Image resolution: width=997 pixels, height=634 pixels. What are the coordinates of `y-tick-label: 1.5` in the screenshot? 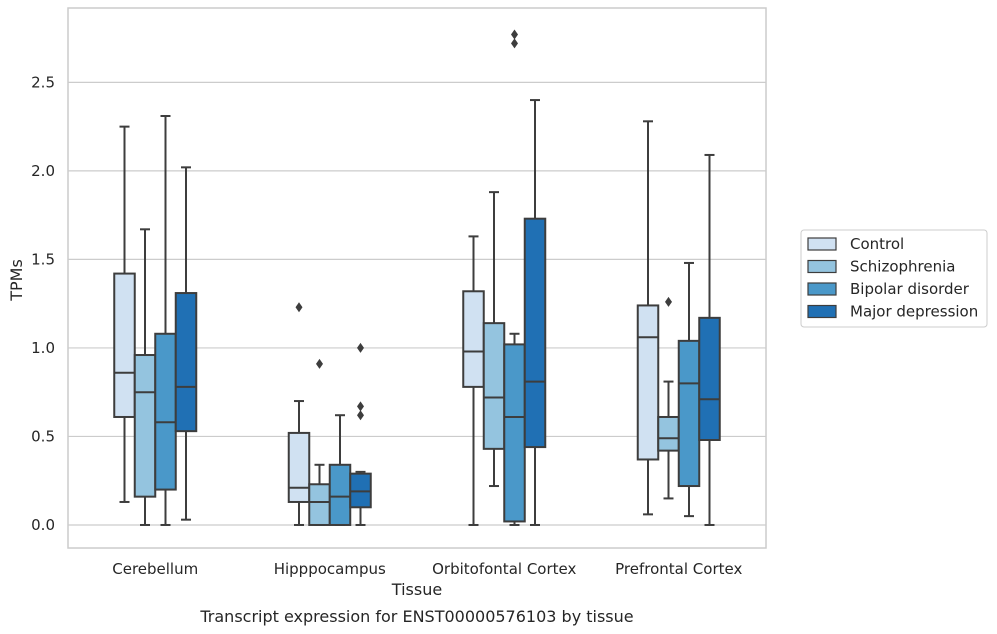 It's located at (43, 259).